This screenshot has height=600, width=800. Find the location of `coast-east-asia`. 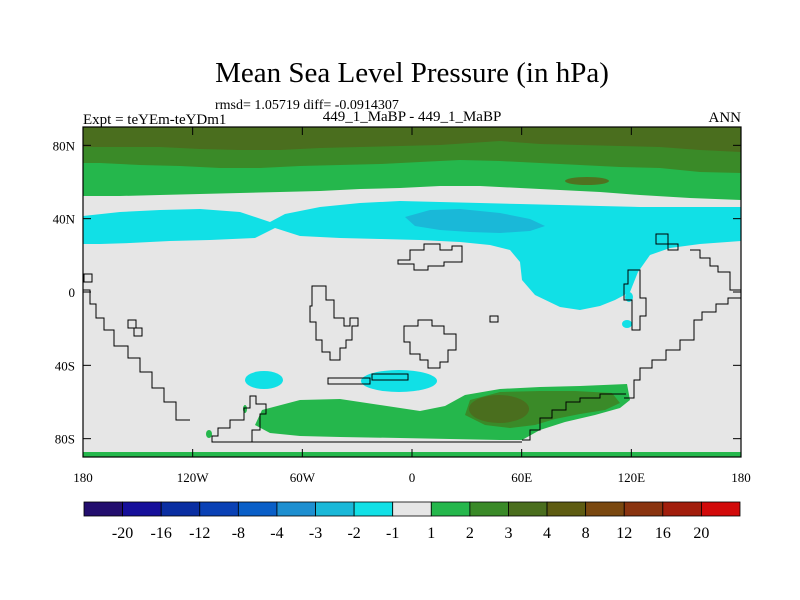

coast-east-asia is located at coordinates (635, 300).